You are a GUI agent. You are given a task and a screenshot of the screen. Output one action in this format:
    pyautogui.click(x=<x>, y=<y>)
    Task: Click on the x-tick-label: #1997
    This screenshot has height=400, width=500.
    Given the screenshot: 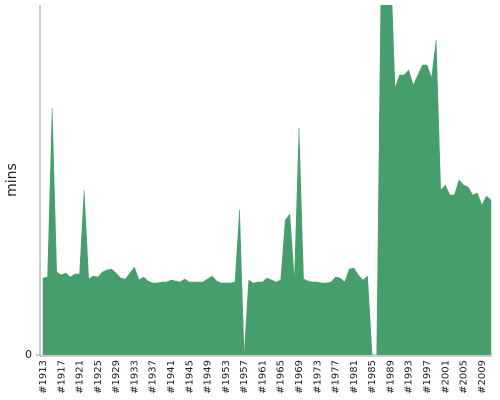 What is the action you would take?
    pyautogui.click(x=427, y=377)
    